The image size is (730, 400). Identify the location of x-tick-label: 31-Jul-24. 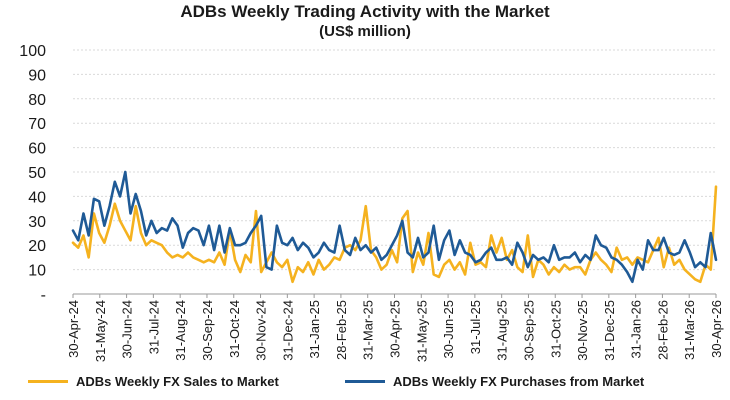
(153, 327).